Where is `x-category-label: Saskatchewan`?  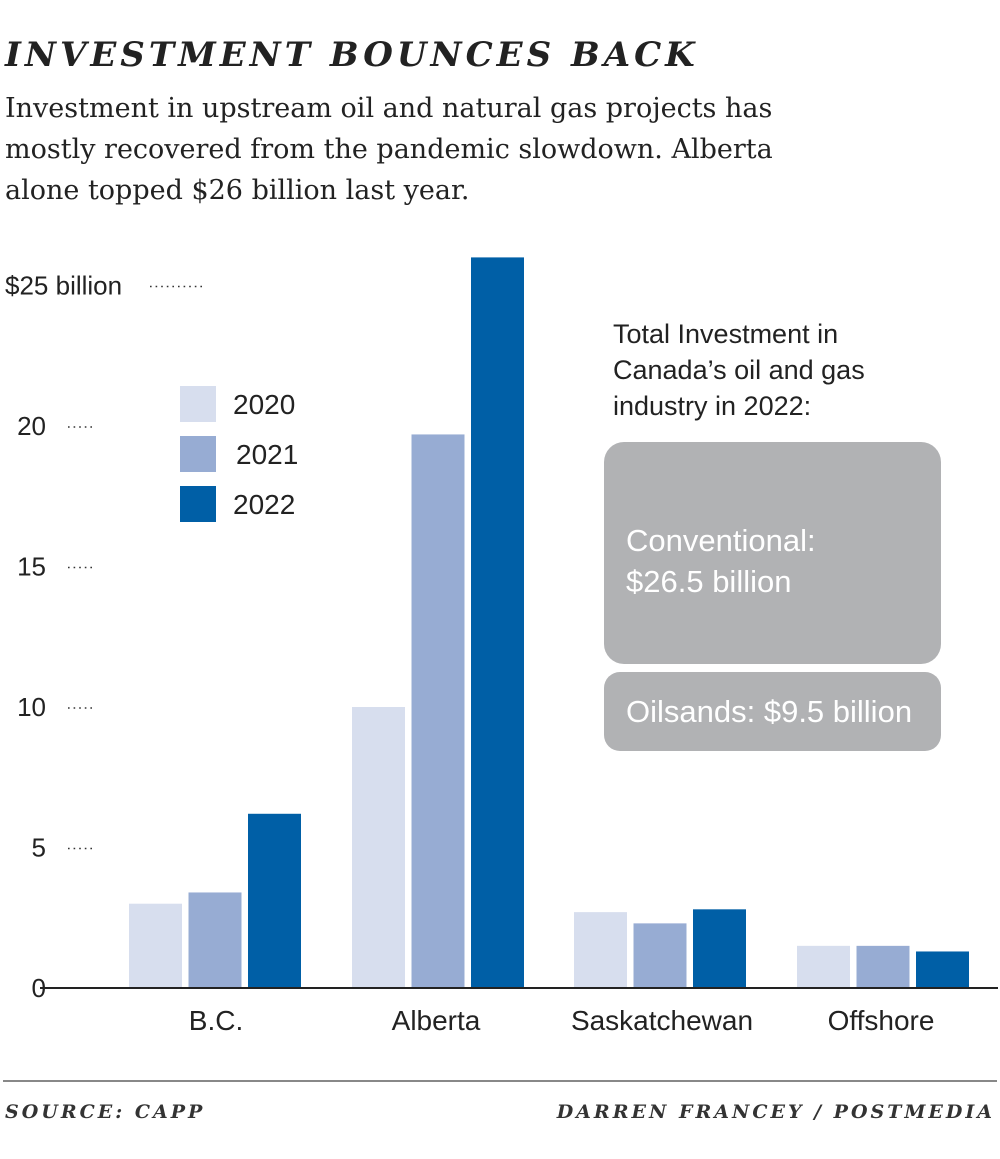 x-category-label: Saskatchewan is located at coordinates (662, 1020).